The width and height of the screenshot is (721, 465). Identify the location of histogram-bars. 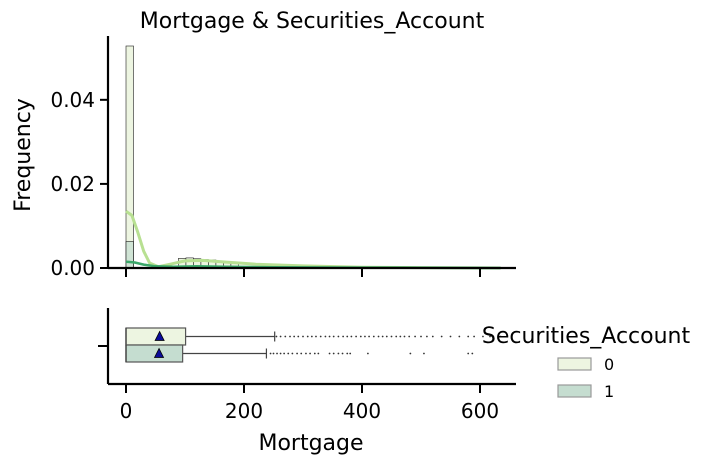
(182, 157).